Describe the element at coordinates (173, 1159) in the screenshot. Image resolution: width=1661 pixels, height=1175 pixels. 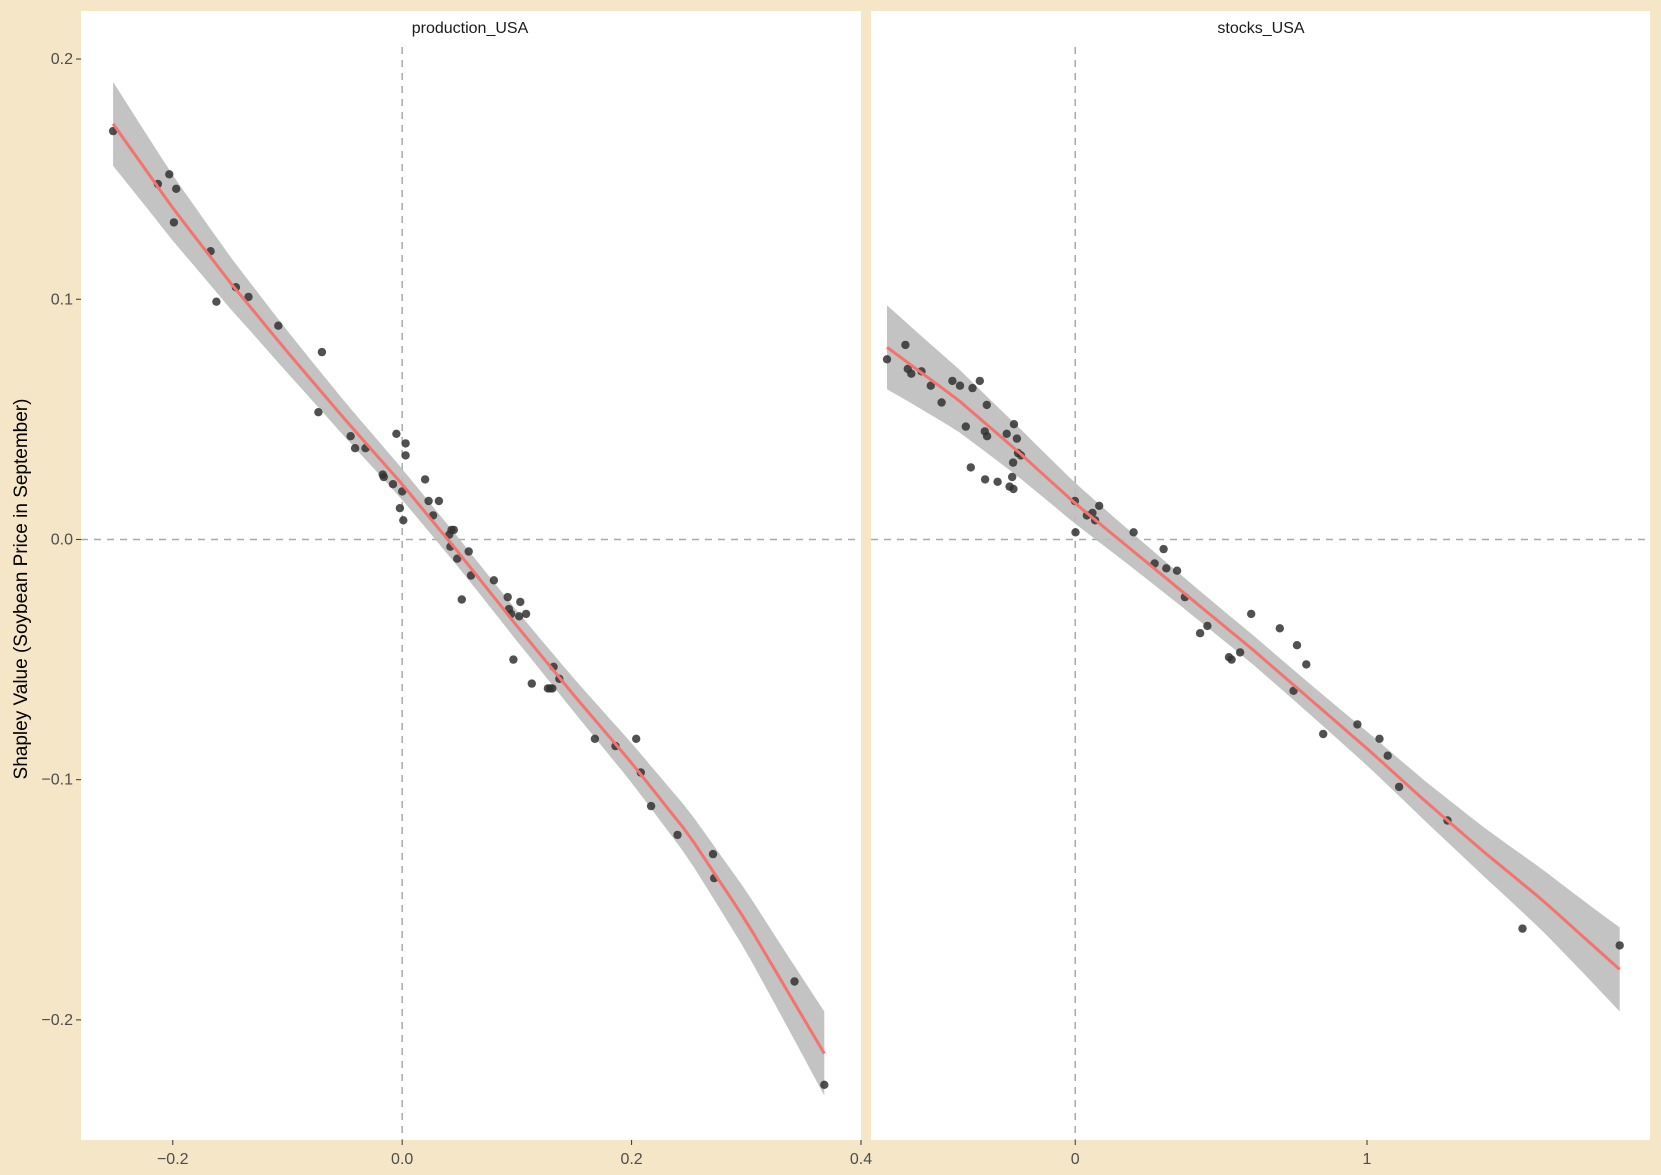
I see `x-tick-label: −0.2` at that location.